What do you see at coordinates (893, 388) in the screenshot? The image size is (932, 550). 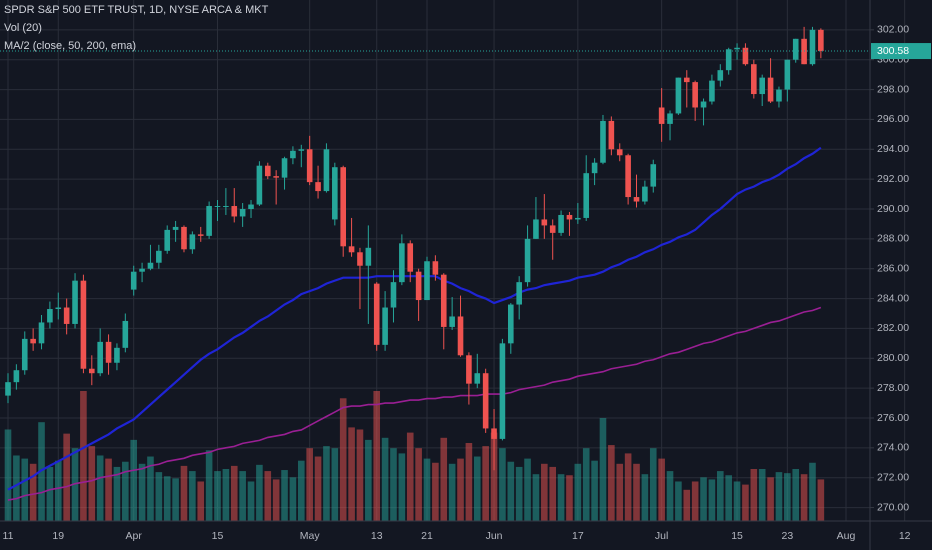 I see `y-tick-label: 278.00` at bounding box center [893, 388].